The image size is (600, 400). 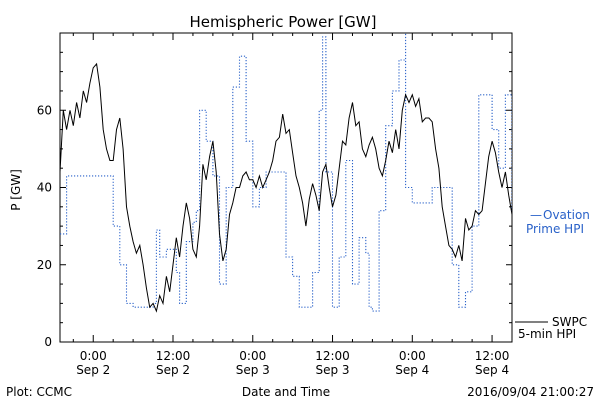 I want to click on legend-ovation-dash: —, so click(x=536, y=215).